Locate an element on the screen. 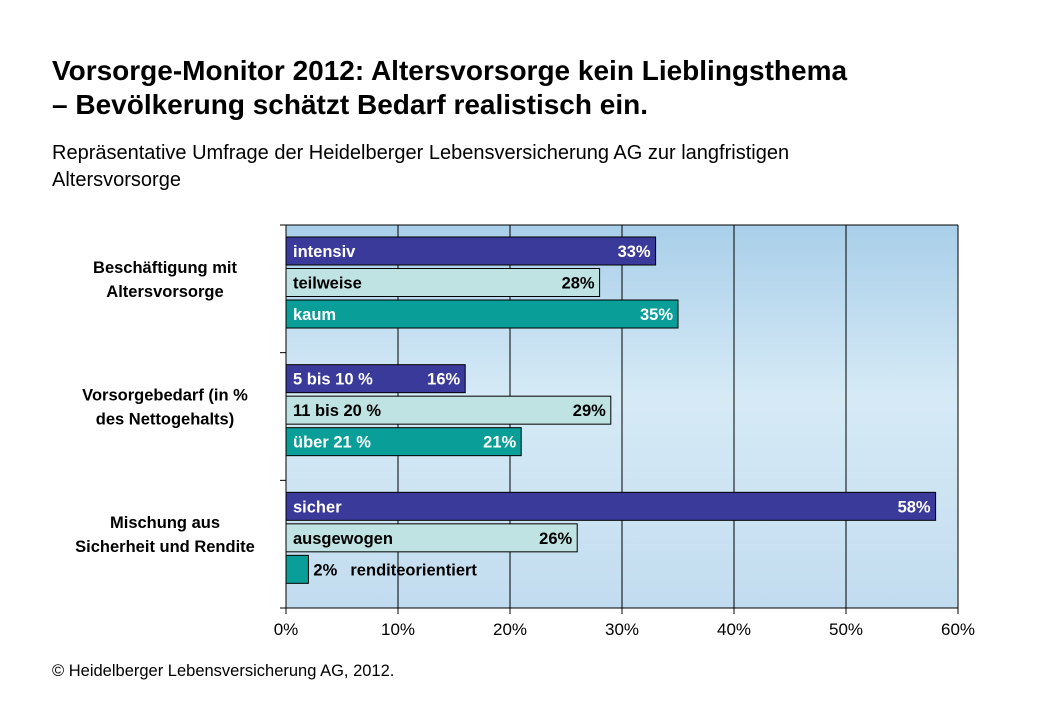  bar-value-label: 2% is located at coordinates (325, 570).